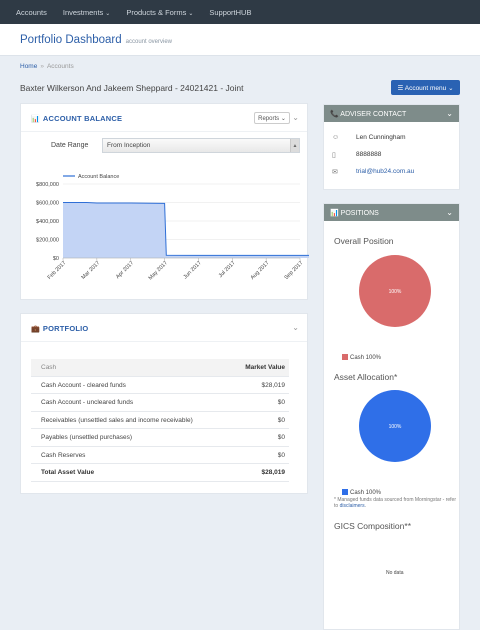  Describe the element at coordinates (87, 402) in the screenshot. I see `row-label: Cash Account - uncleared funds` at that location.